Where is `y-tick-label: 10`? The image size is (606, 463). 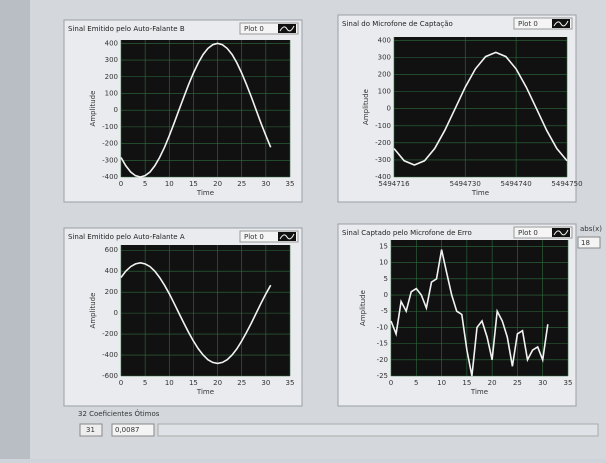 y-tick-label: 10 is located at coordinates (383, 263).